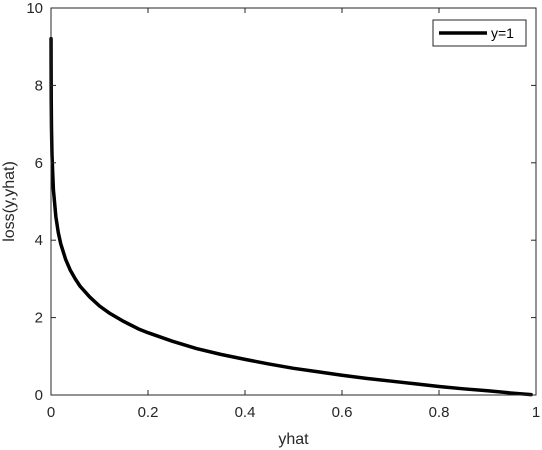  I want to click on x-tick-label: 0.4, so click(245, 412).